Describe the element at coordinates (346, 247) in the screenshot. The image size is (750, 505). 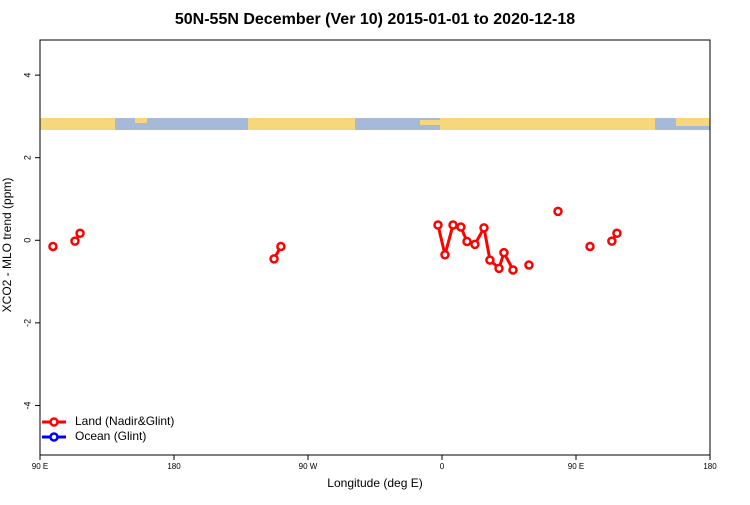
I see `data-line` at that location.